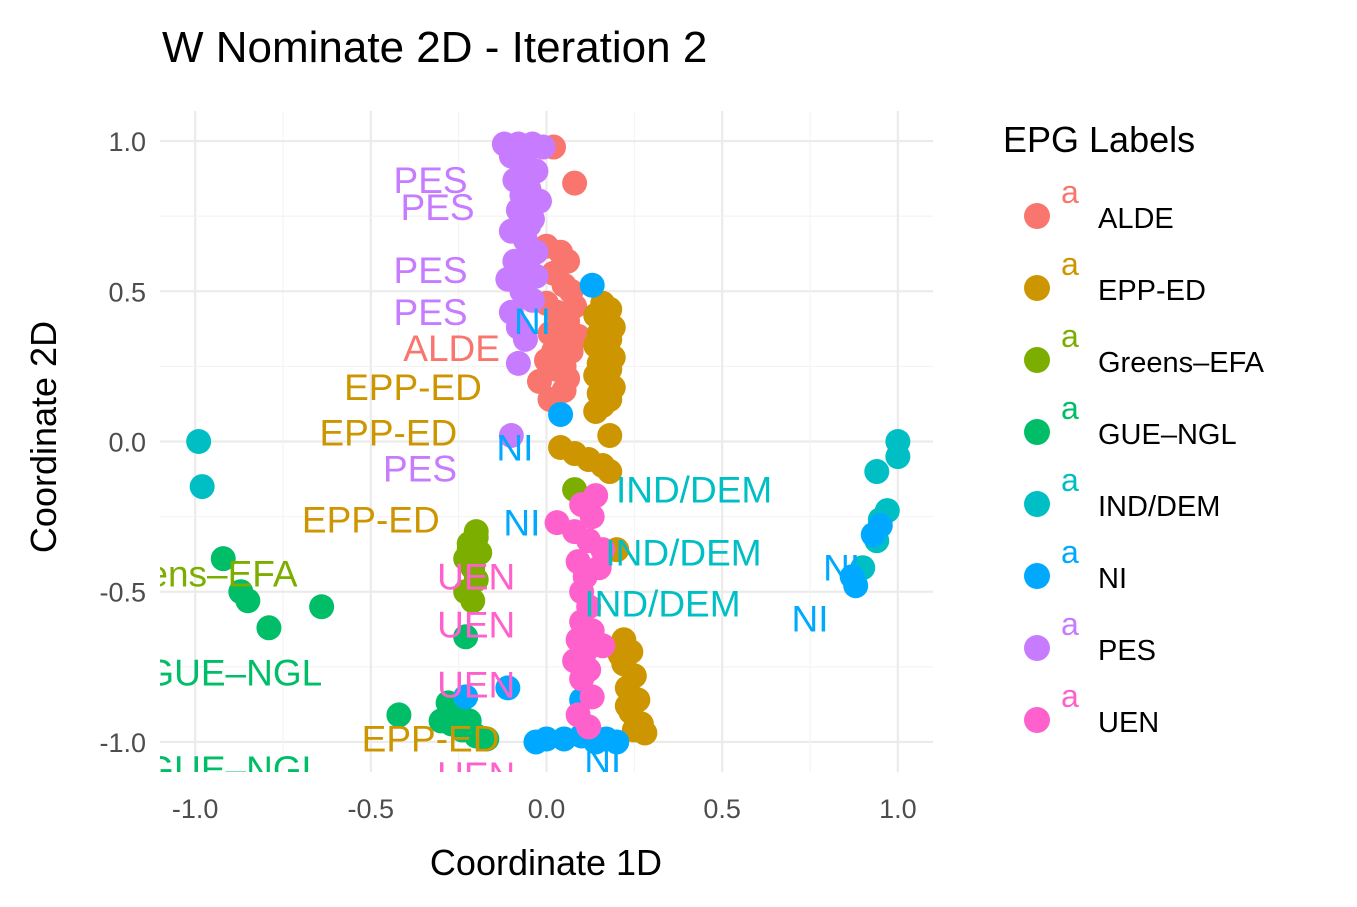  What do you see at coordinates (434, 47) in the screenshot?
I see `chart-title: W Nominate 2D - Iteration 2` at bounding box center [434, 47].